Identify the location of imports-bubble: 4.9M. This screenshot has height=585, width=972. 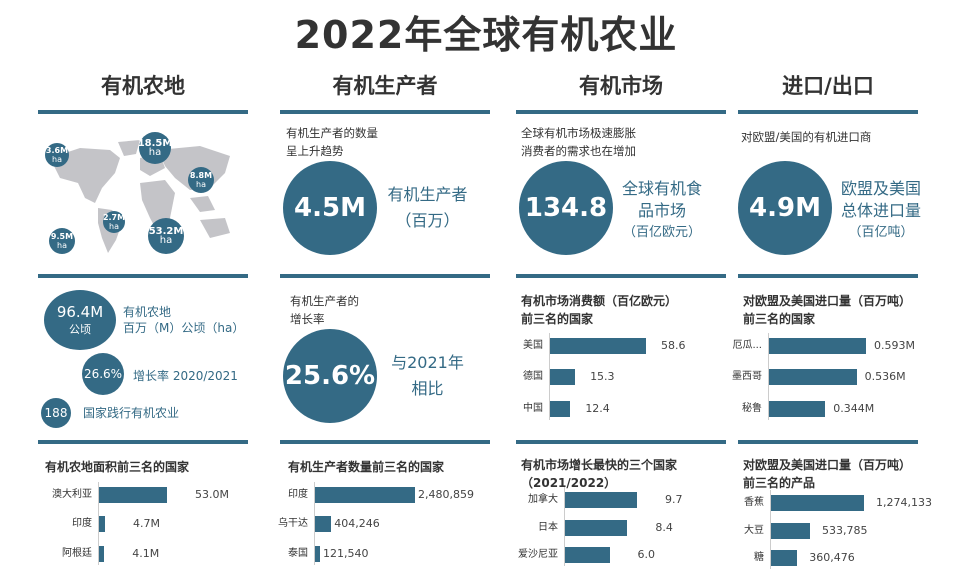
(785, 208).